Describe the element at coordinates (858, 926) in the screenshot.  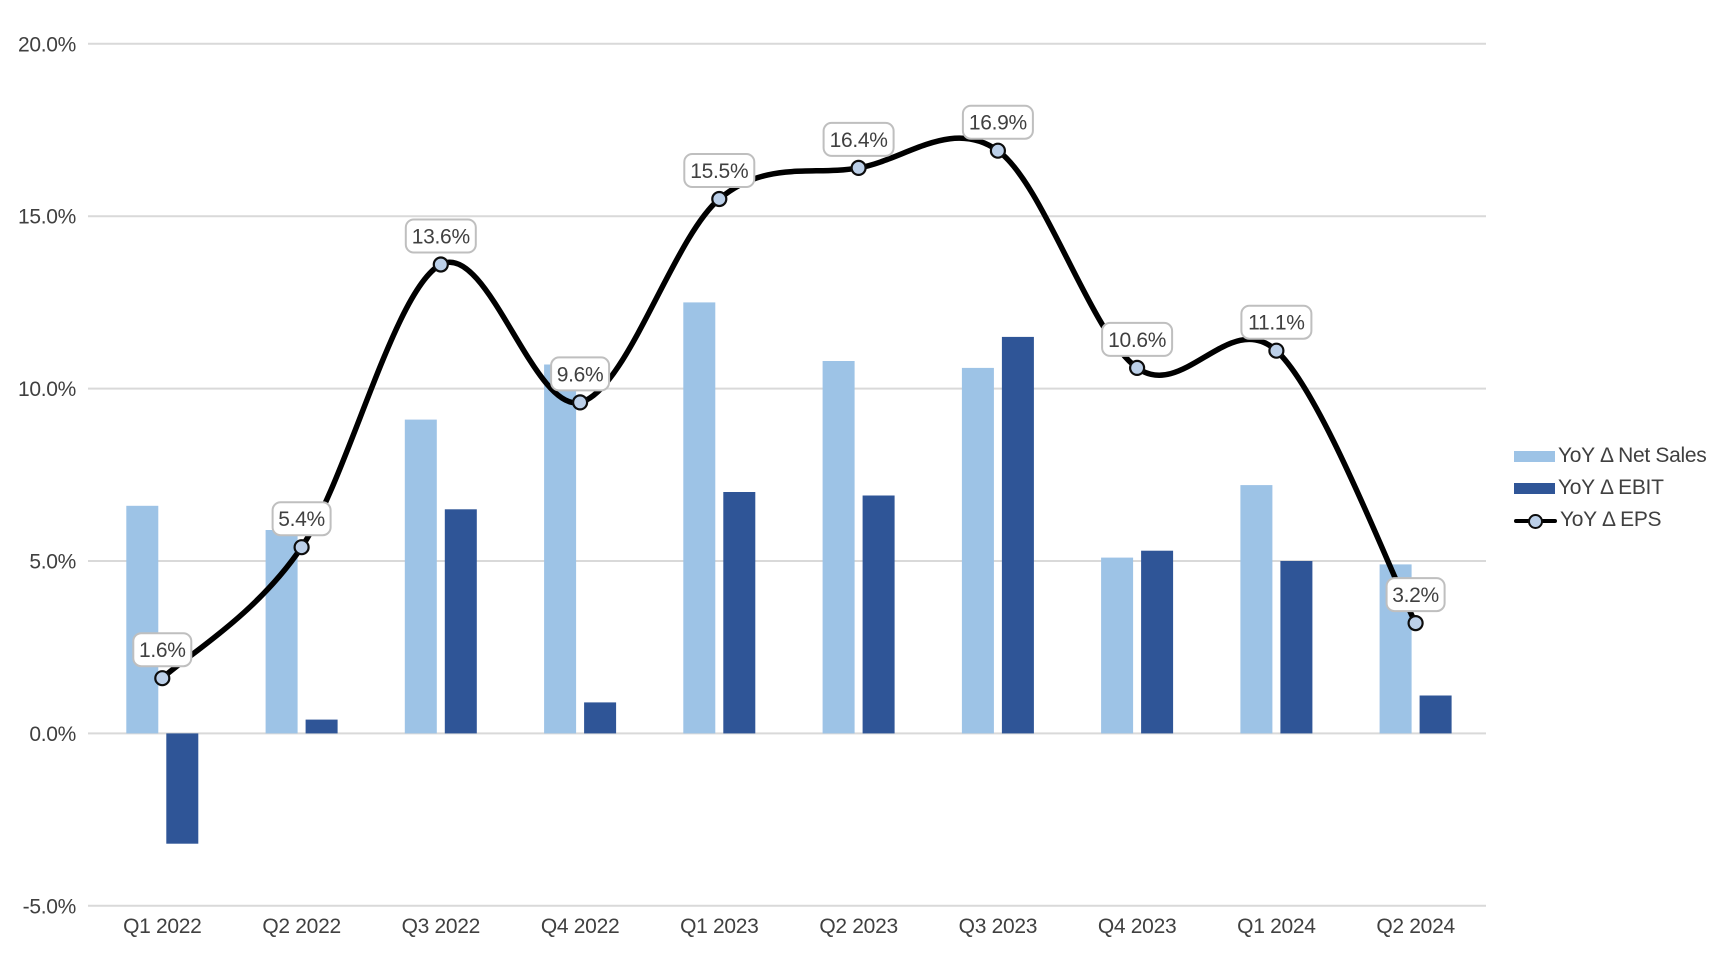
I see `x-axis-tick-label: Q2 2023` at that location.